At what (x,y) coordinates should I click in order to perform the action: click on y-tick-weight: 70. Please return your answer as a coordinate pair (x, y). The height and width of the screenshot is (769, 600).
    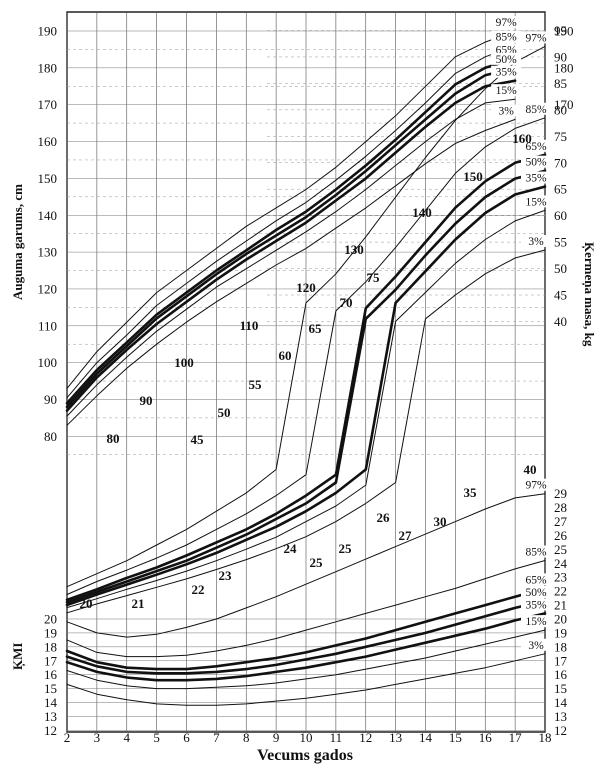
    Looking at the image, I should click on (560, 162).